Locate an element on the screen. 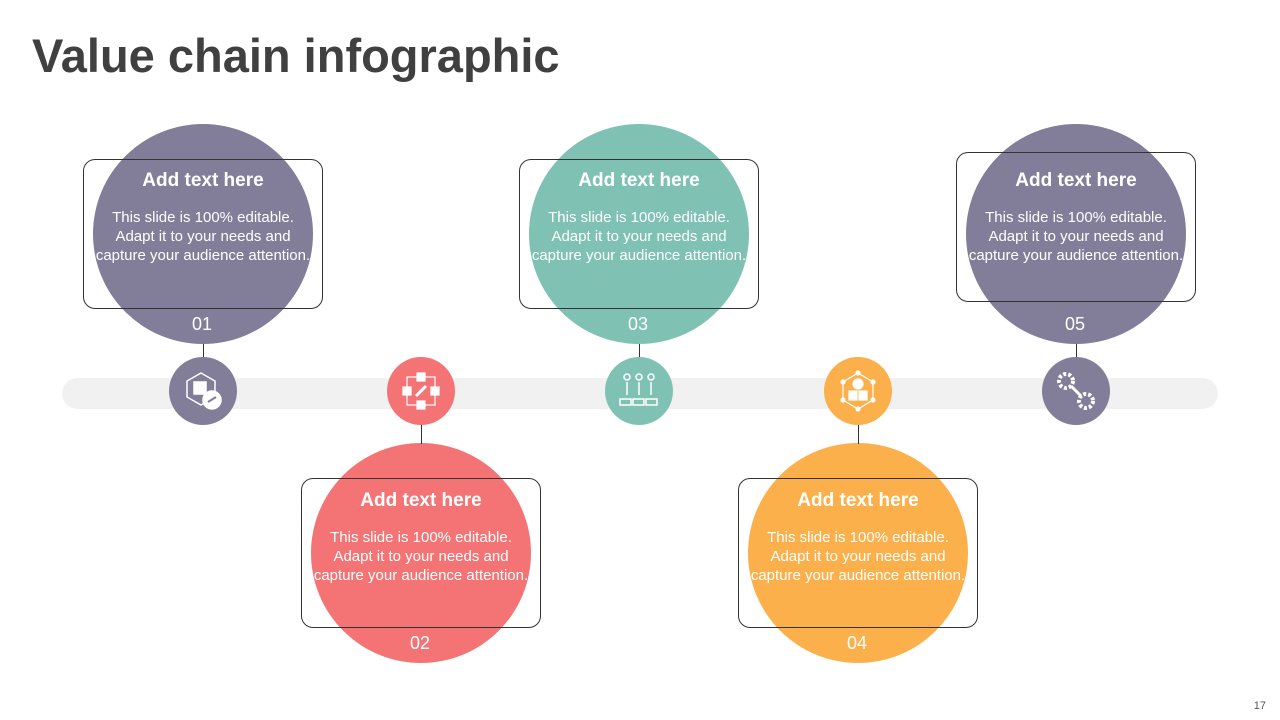  supply-network-link-icon is located at coordinates (203, 391).